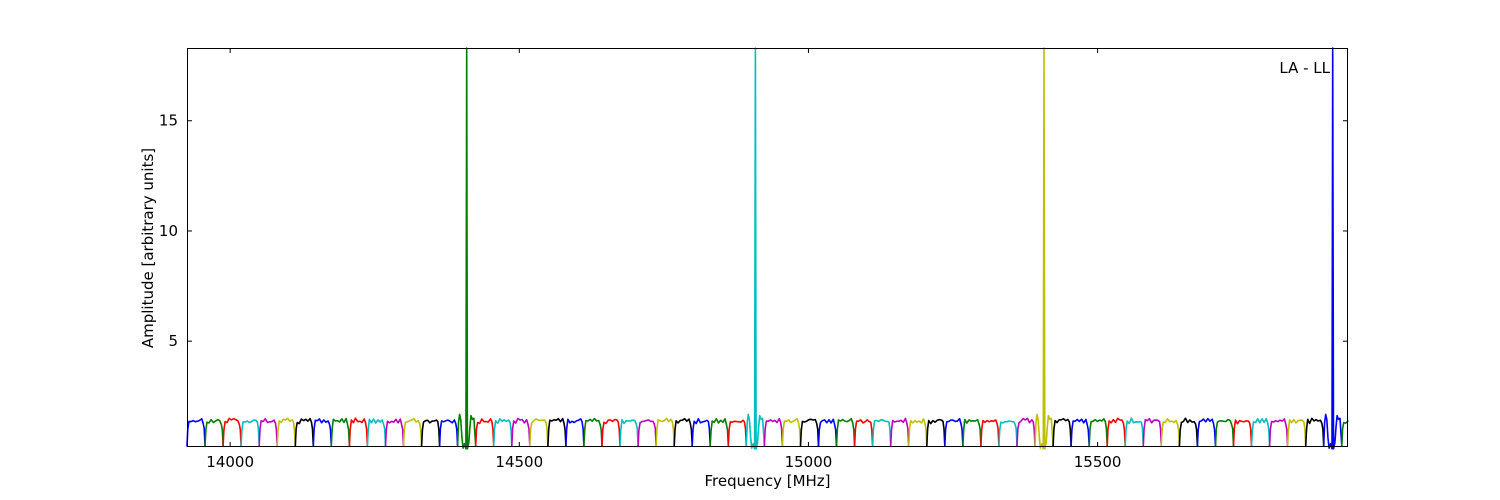 The width and height of the screenshot is (1500, 500). Describe the element at coordinates (809, 462) in the screenshot. I see `x-tick-label: 15000` at that location.